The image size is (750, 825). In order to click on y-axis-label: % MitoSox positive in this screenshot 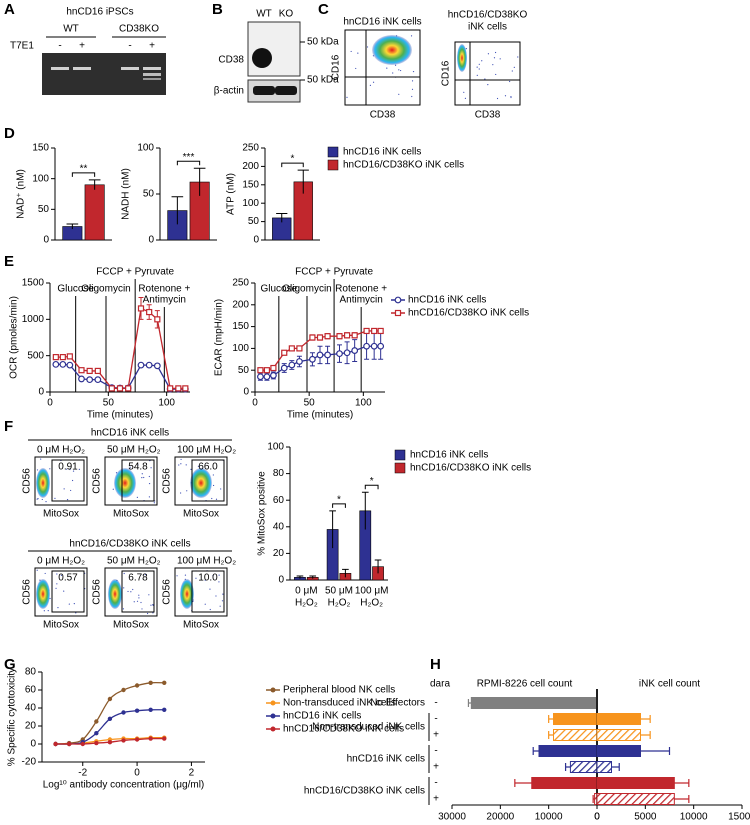, I will do `click(262, 513)`.